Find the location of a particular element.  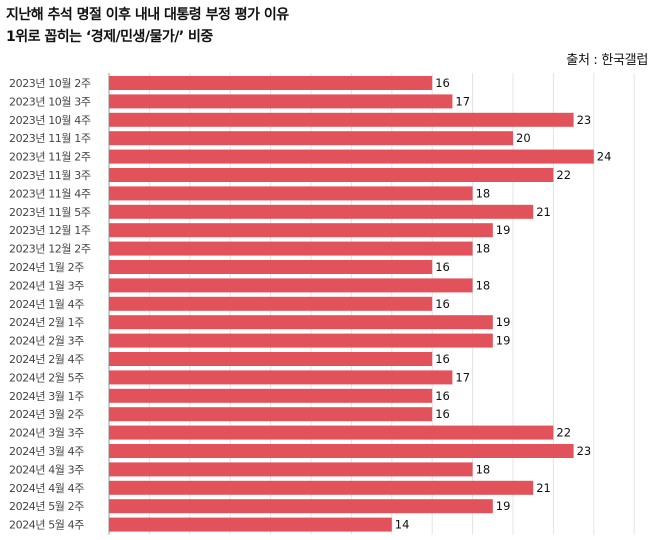

category-label: 2024년 3월 1주 is located at coordinates (46, 396).